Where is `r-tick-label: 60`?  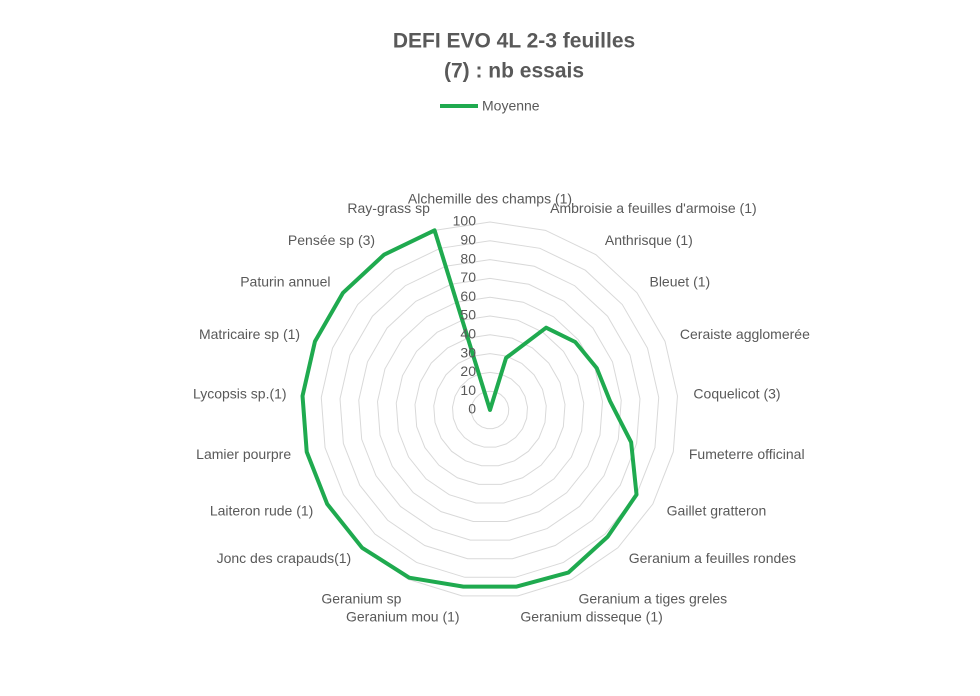 r-tick-label: 60 is located at coordinates (468, 296).